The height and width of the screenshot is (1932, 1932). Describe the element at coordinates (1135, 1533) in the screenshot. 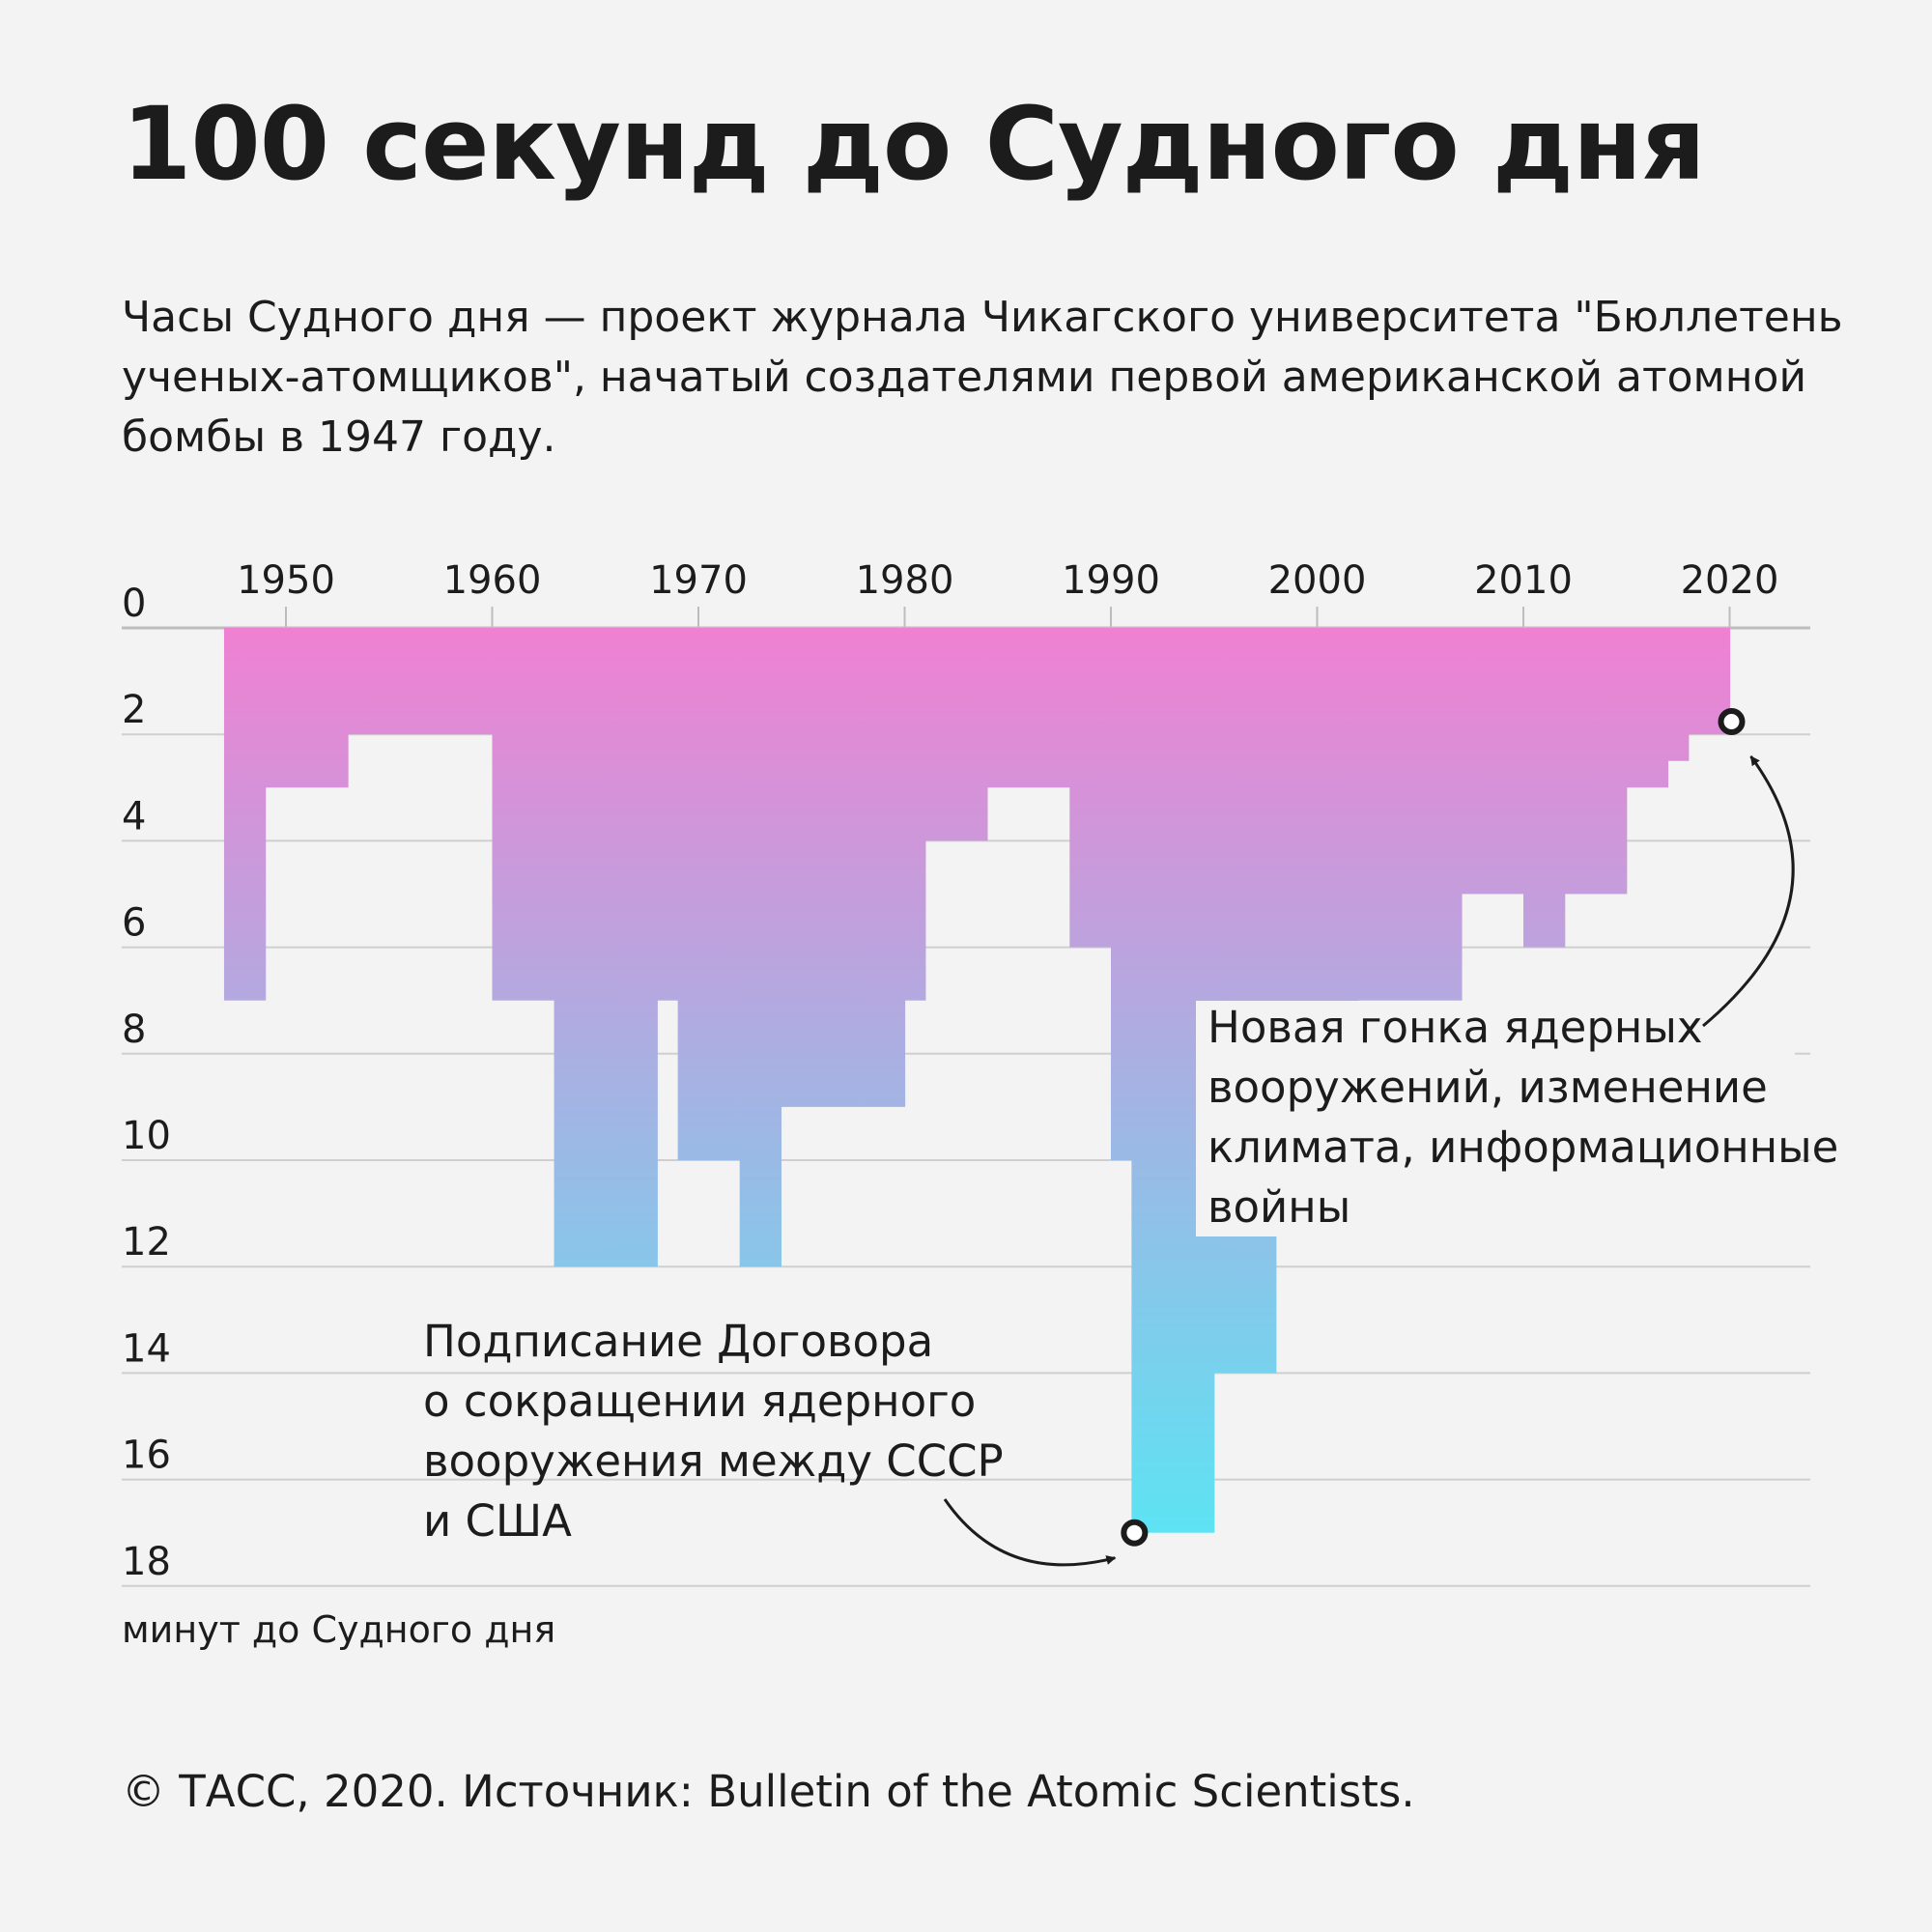

I see `marker-1991` at that location.